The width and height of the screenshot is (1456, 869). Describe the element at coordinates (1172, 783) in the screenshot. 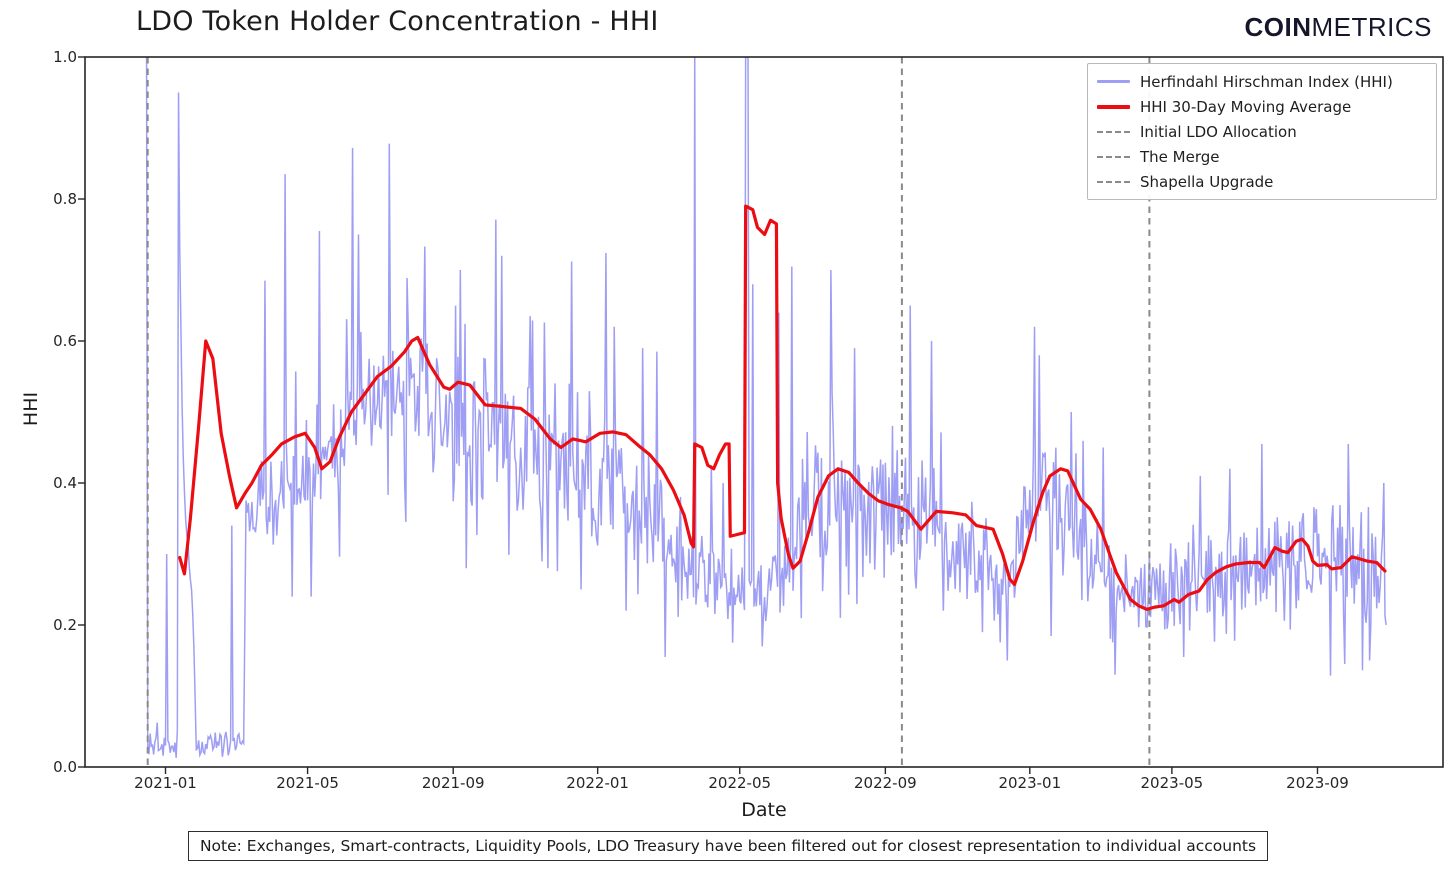

I see `x-tick-label: 2023-05` at that location.